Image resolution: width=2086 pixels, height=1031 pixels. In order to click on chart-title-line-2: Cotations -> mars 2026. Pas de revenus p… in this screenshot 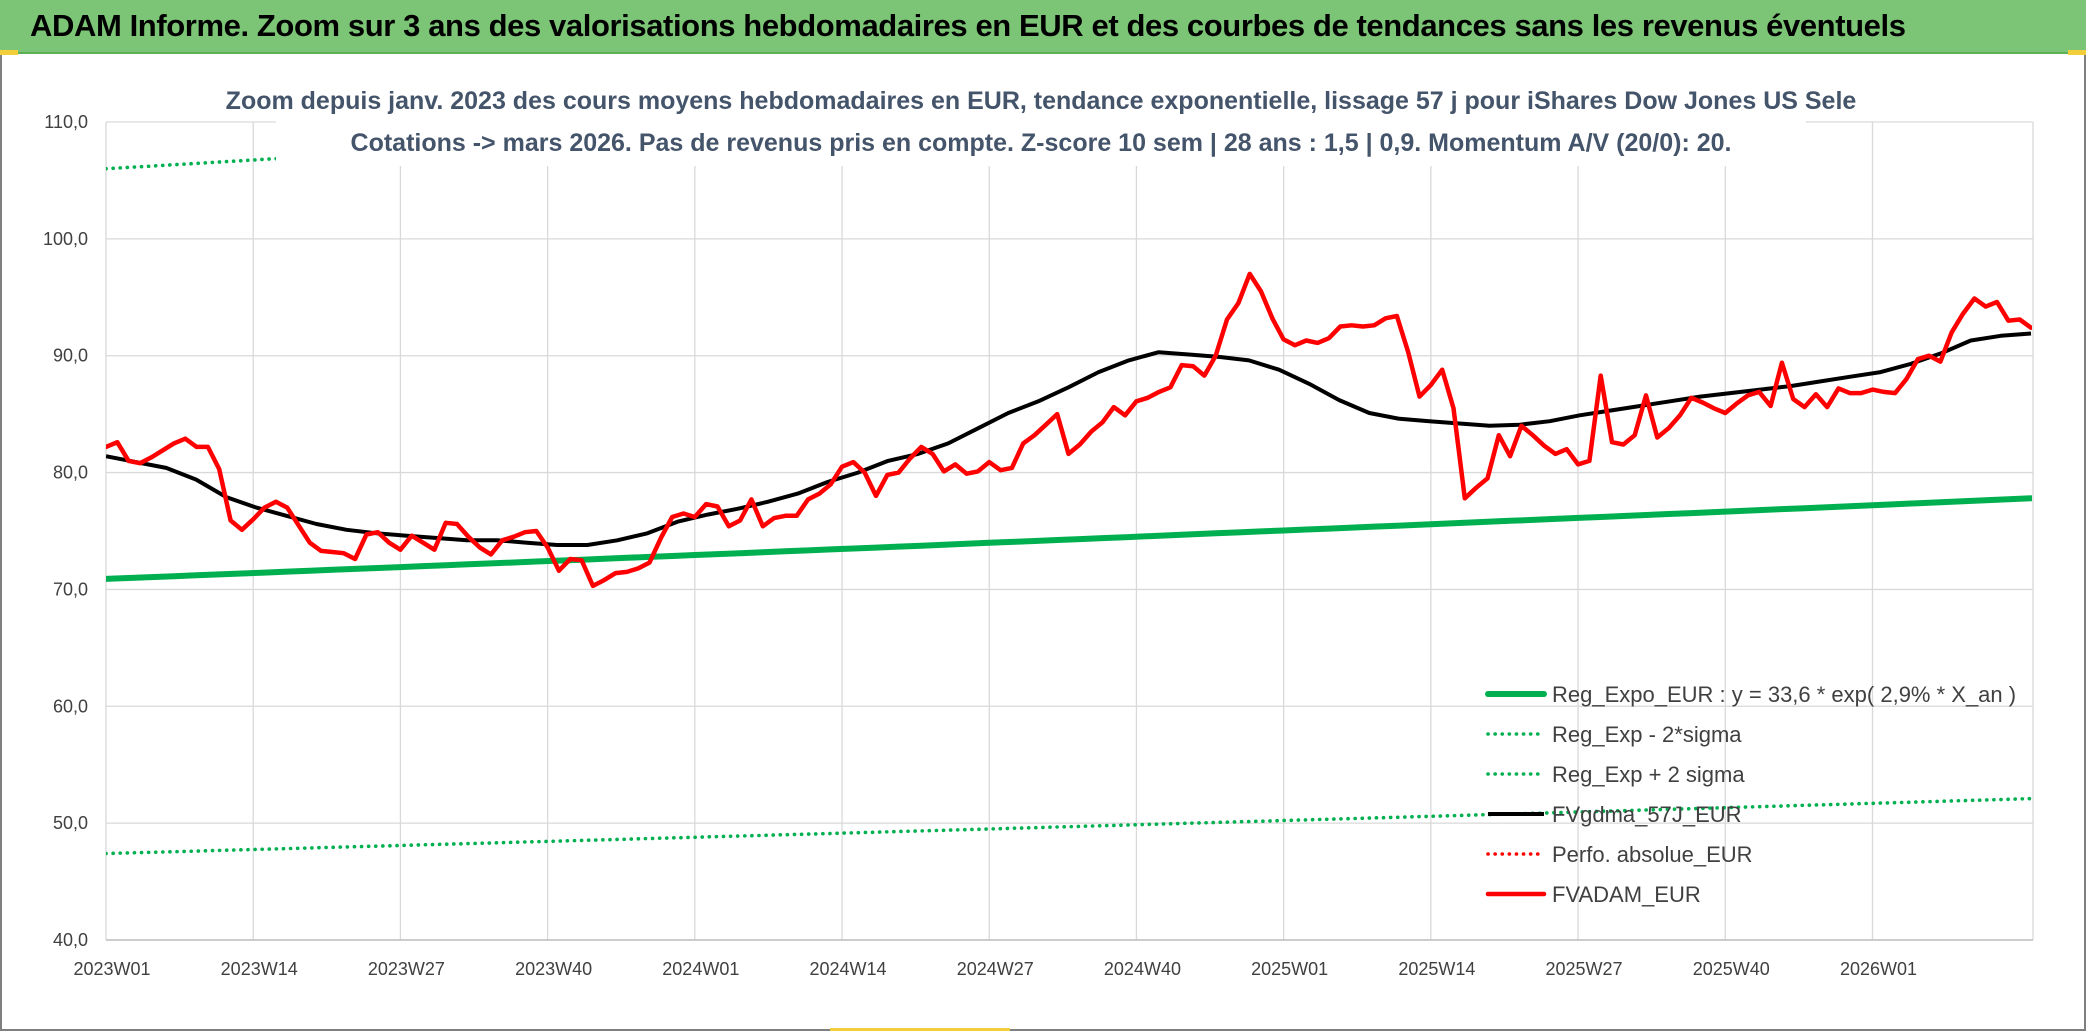, I will do `click(1041, 143)`.